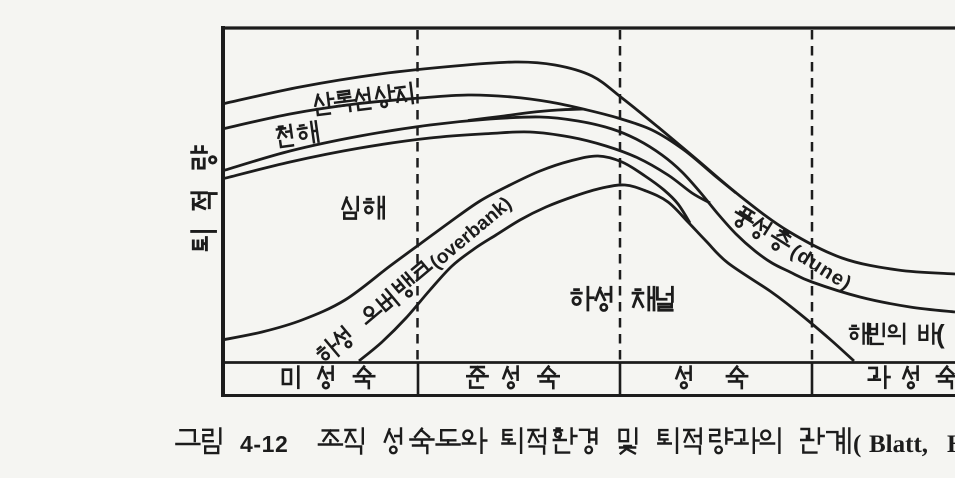  What do you see at coordinates (898, 444) in the screenshot?
I see `svg-text: Blatt,` at bounding box center [898, 444].